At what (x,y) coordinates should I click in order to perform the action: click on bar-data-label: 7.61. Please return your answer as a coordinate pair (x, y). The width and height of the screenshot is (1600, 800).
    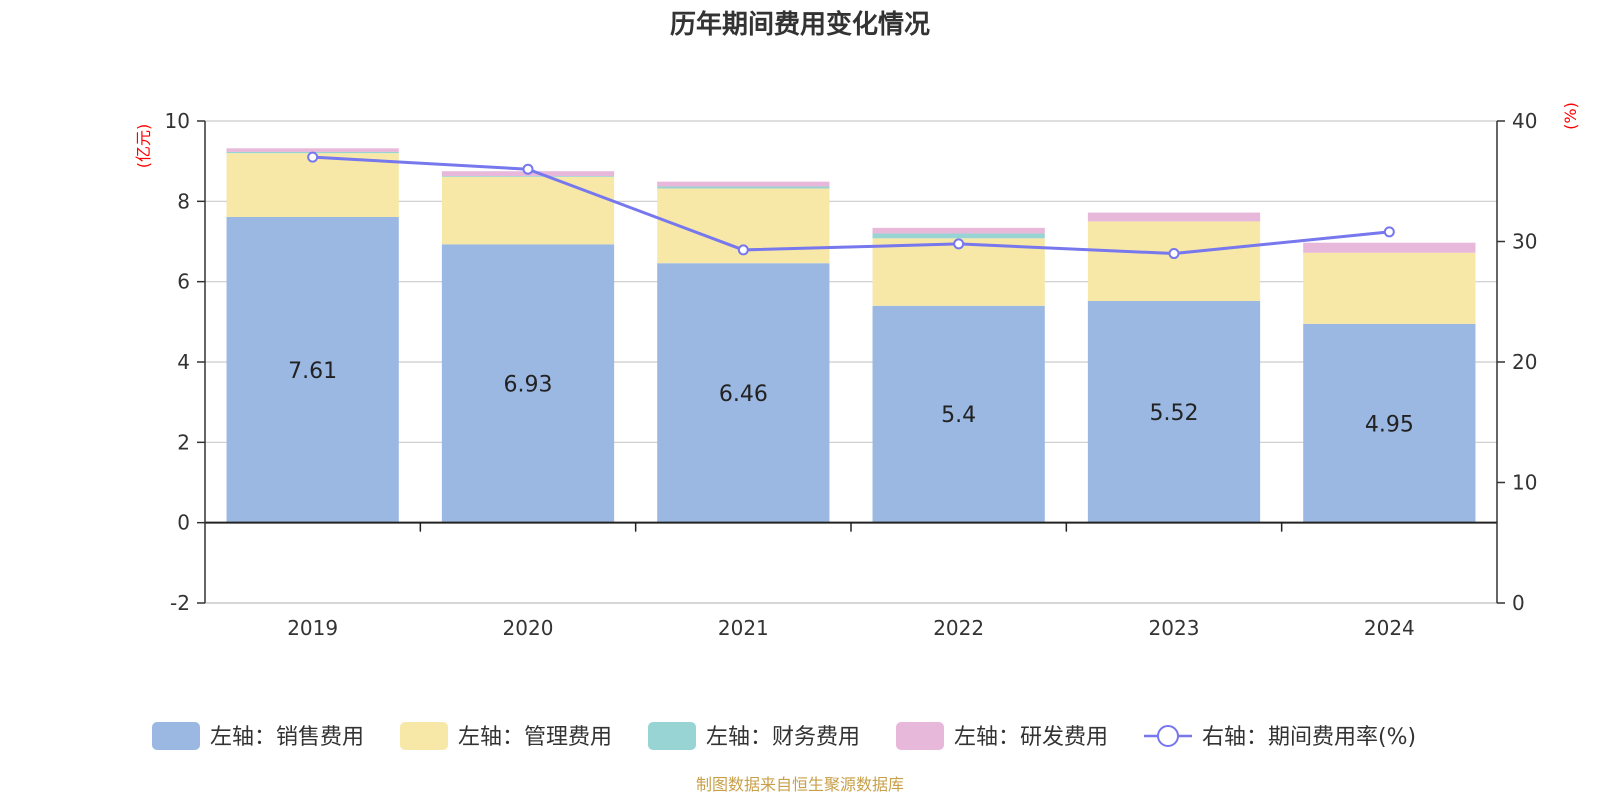
    Looking at the image, I should click on (312, 371).